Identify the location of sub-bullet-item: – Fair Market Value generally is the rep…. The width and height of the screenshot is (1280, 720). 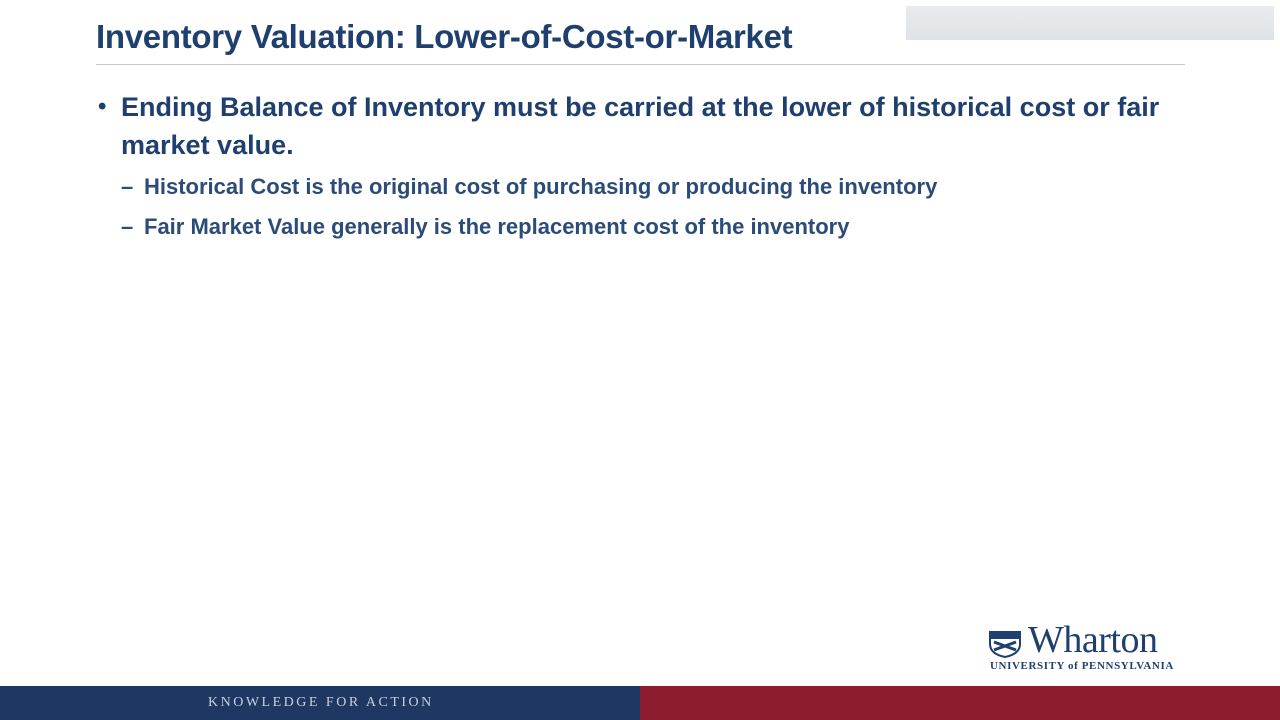
(646, 227).